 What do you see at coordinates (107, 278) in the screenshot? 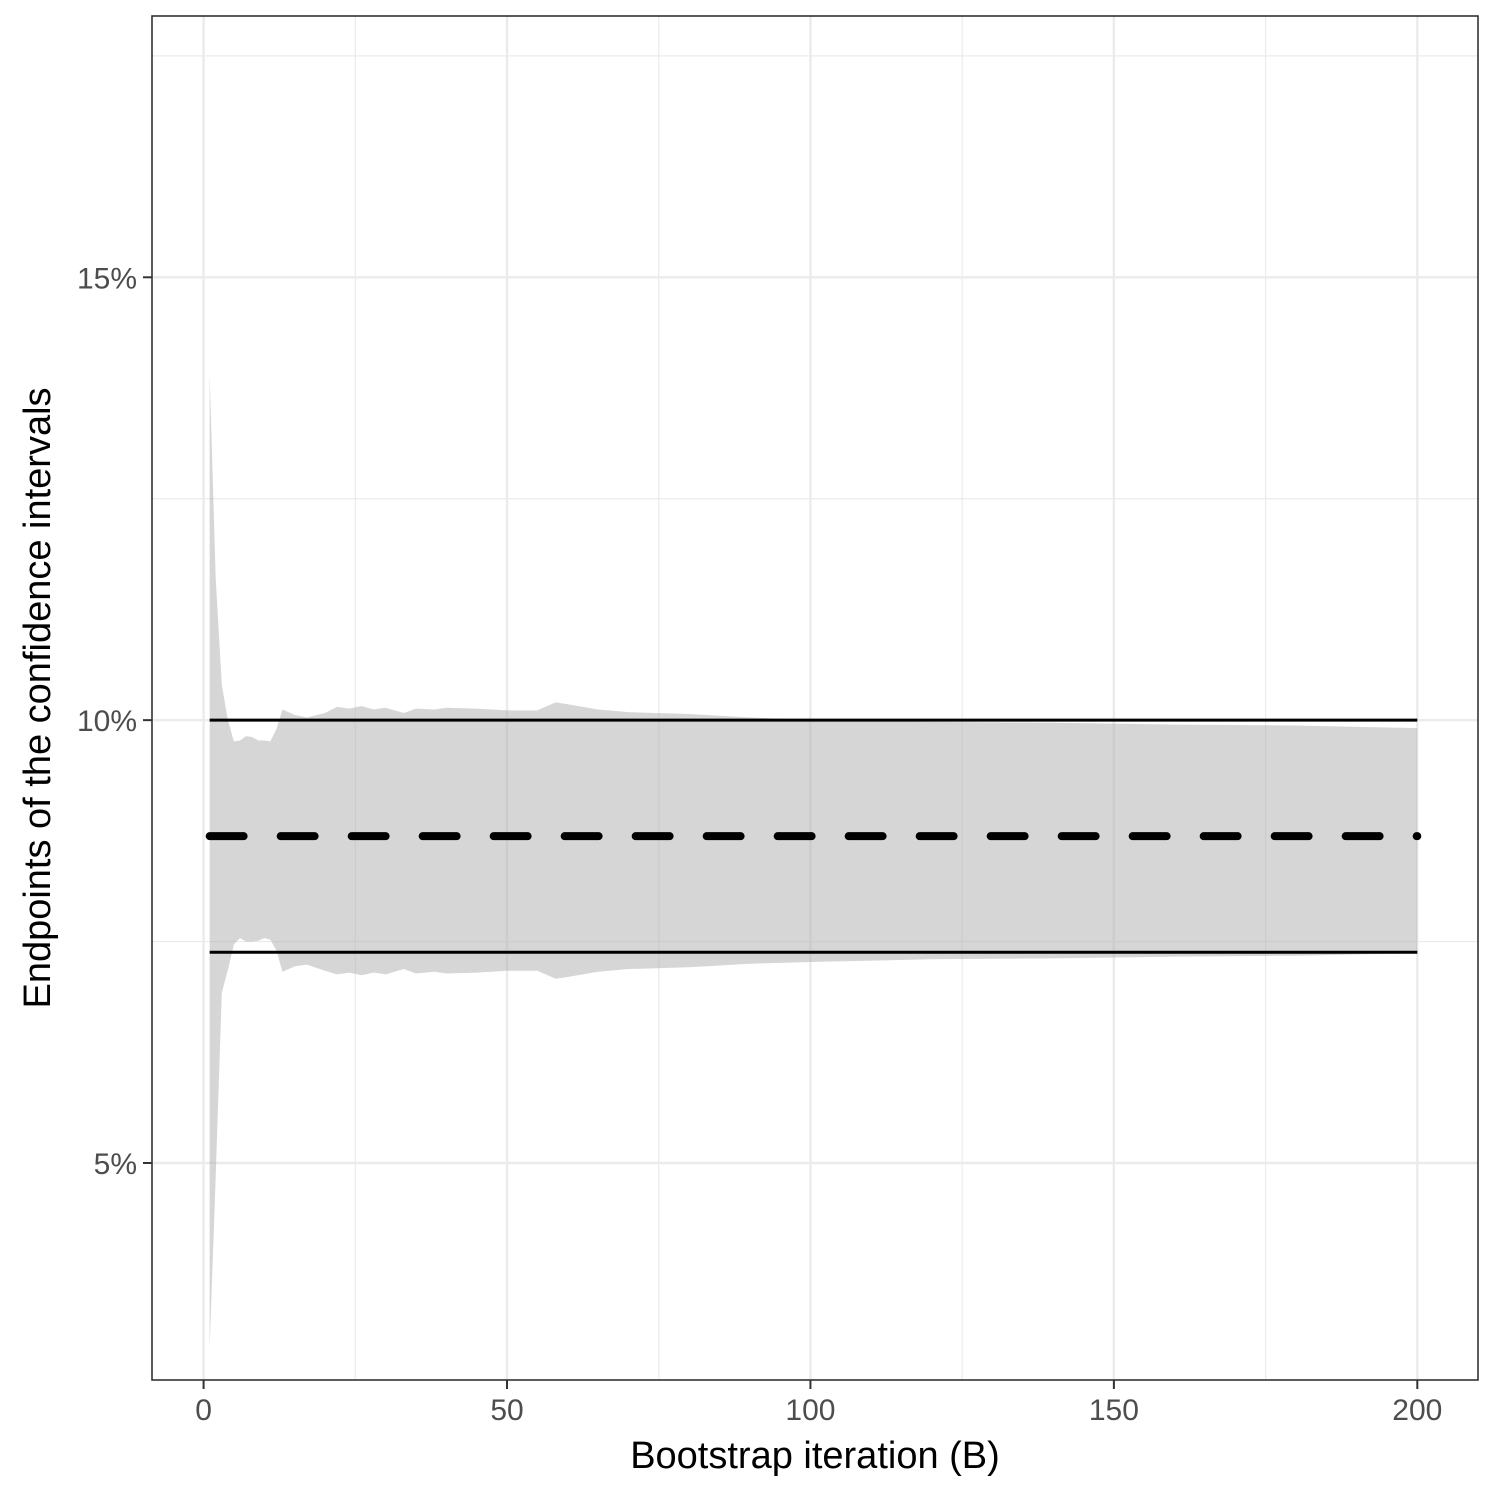
I see `y-tick-label: 15%` at bounding box center [107, 278].